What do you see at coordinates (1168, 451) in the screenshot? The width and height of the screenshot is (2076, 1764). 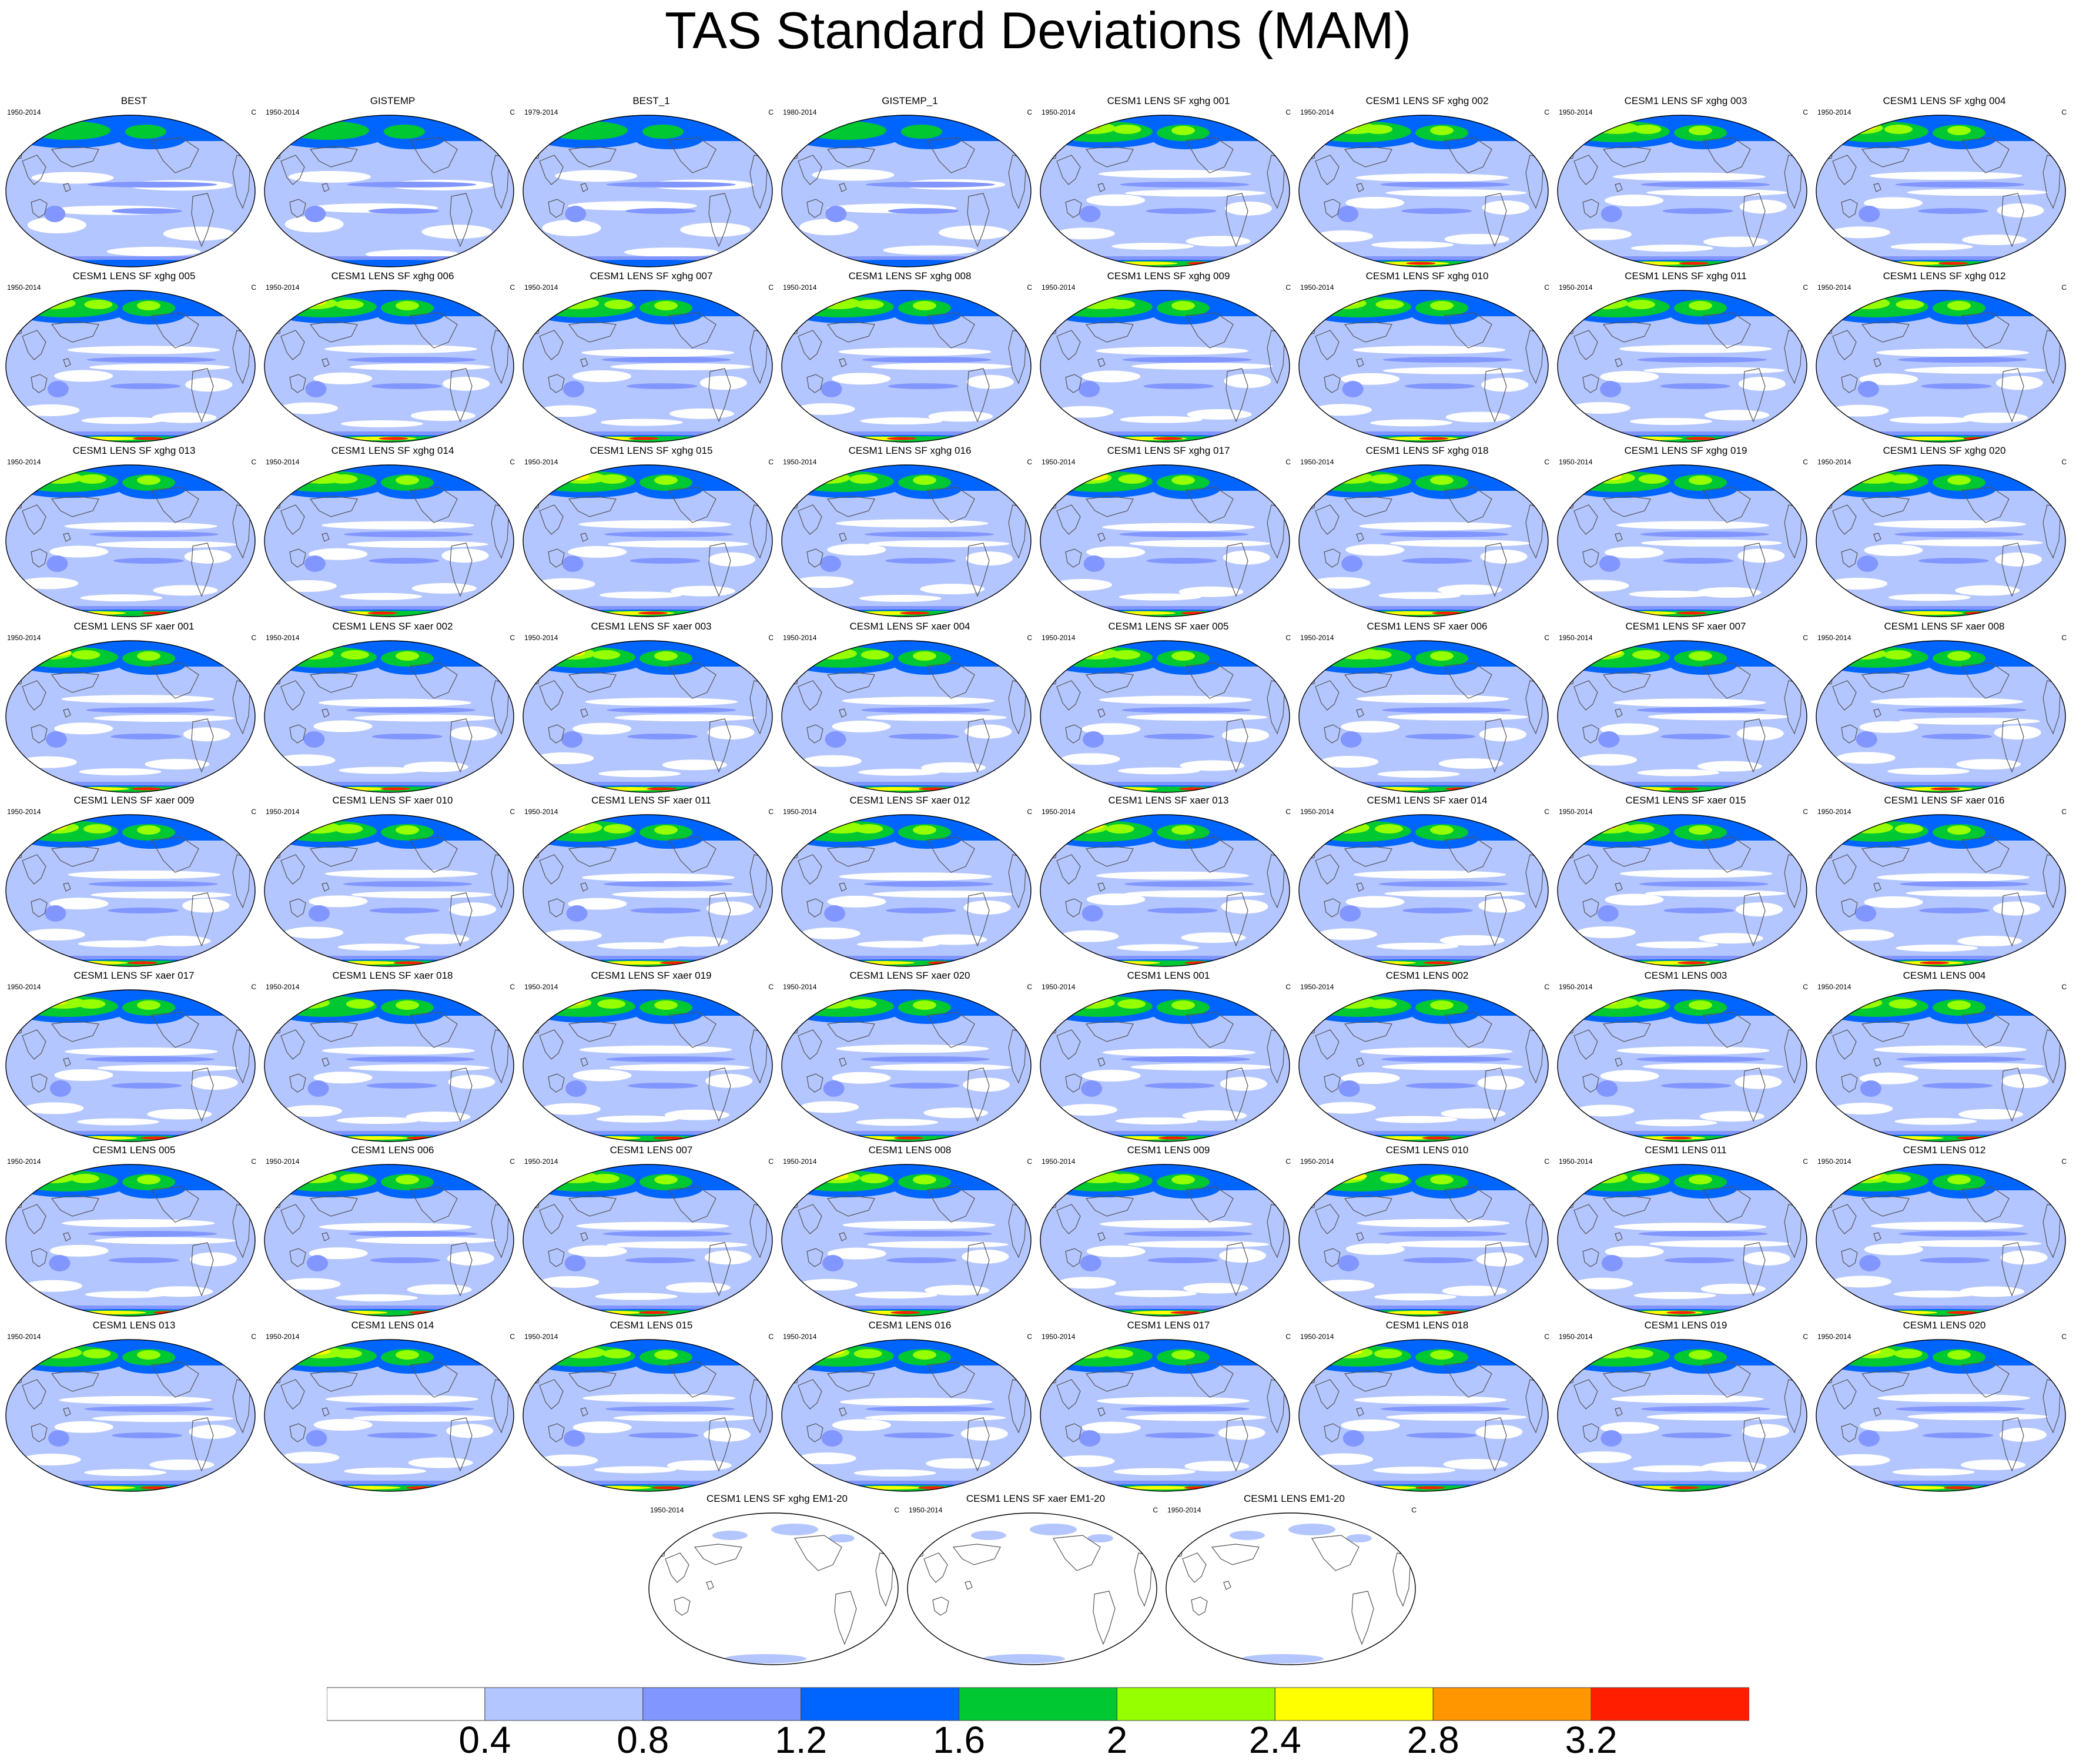 I see `panel-title: CESM1 LENS SF xghg 017` at bounding box center [1168, 451].